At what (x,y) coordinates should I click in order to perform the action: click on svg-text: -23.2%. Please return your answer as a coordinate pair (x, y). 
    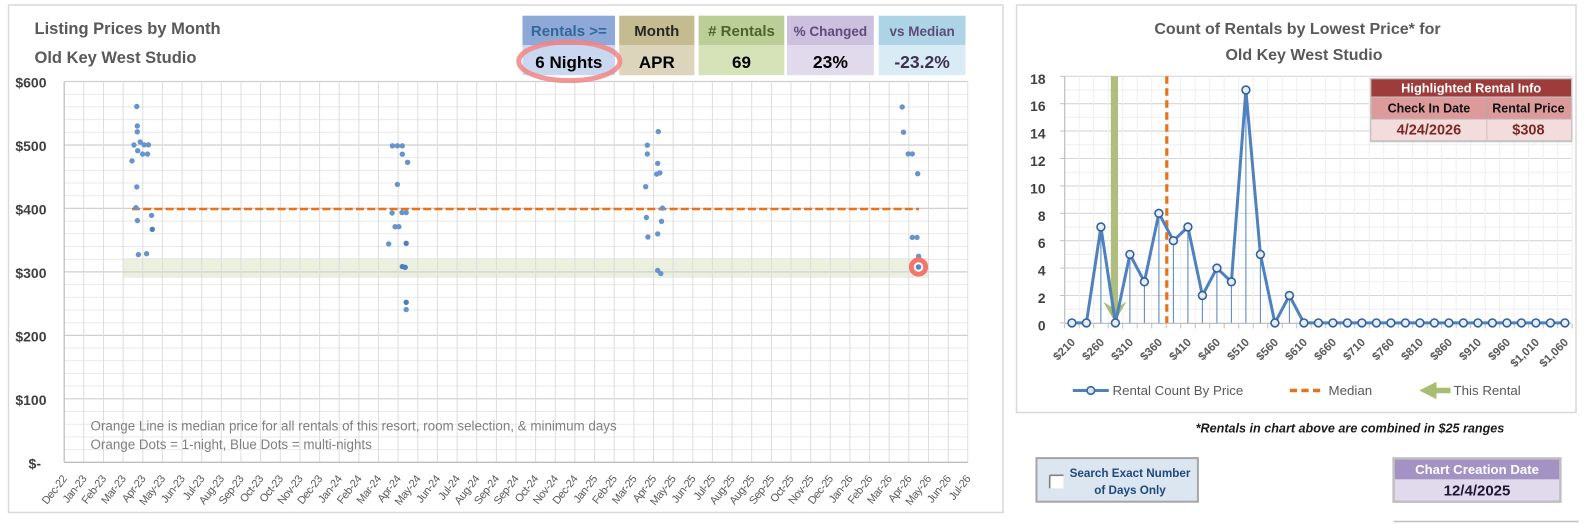
    Looking at the image, I should click on (922, 62).